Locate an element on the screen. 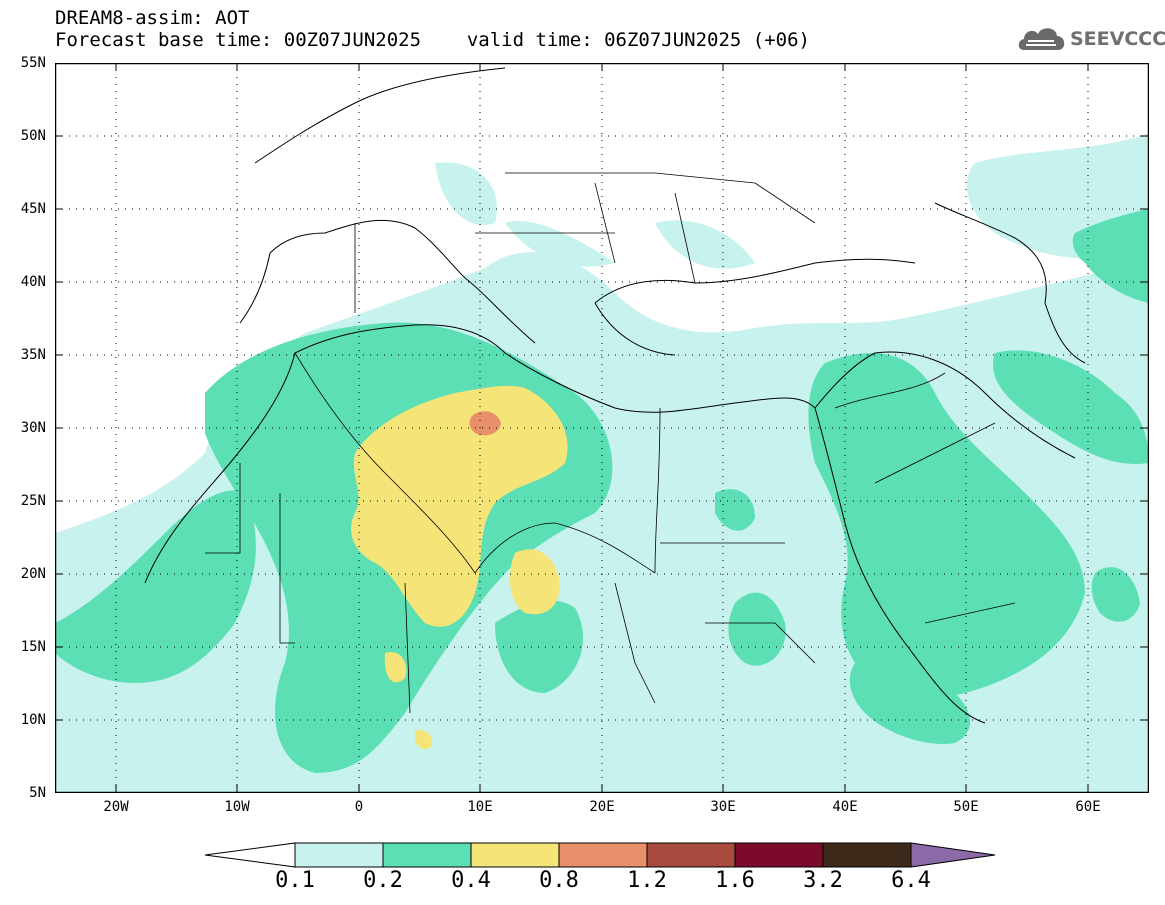  lat-label-50n: 50N is located at coordinates (33, 136).